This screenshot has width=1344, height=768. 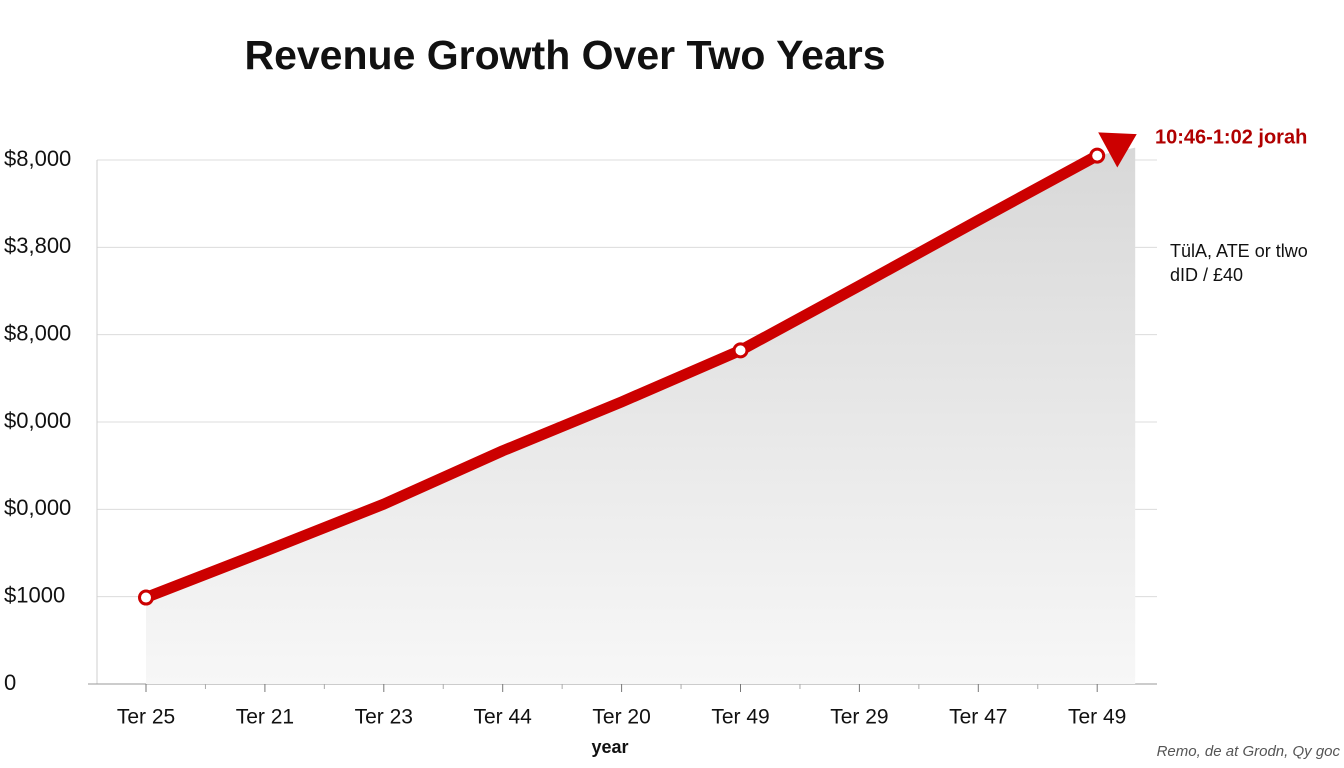 I want to click on arrowhead, so click(x=1117, y=150).